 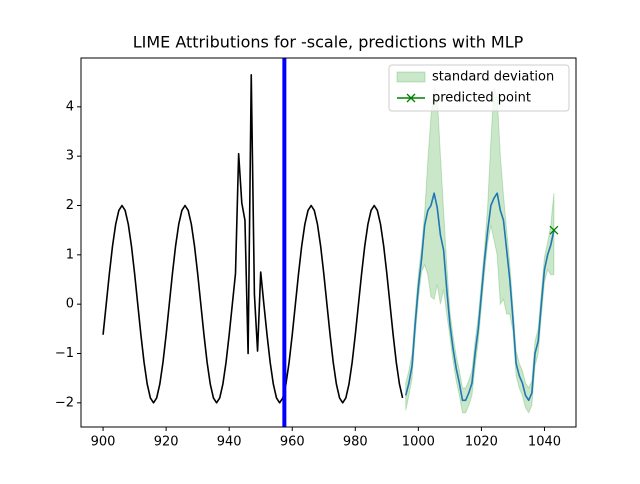 What do you see at coordinates (70, 254) in the screenshot?
I see `y-tick-label: 1` at bounding box center [70, 254].